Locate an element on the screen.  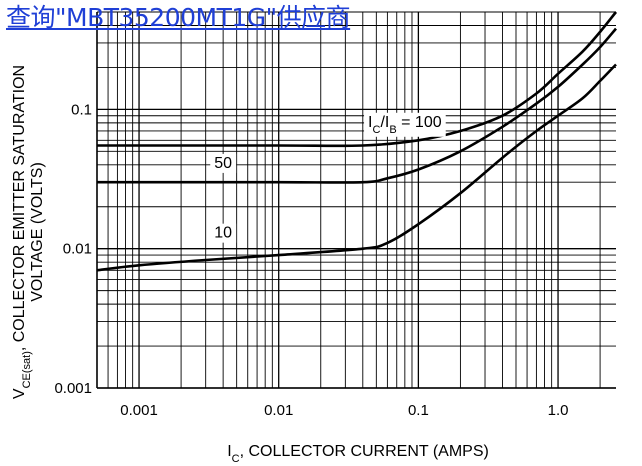
series-label-1: 50 is located at coordinates (223, 163).